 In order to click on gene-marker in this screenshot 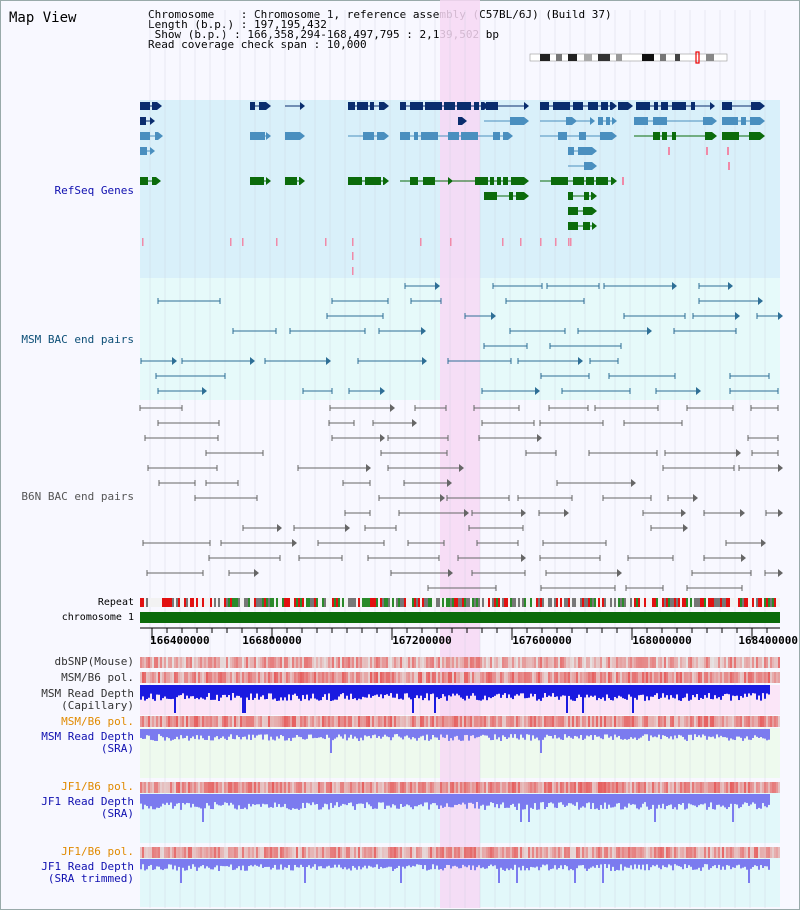, I will do `click(707, 151)`.